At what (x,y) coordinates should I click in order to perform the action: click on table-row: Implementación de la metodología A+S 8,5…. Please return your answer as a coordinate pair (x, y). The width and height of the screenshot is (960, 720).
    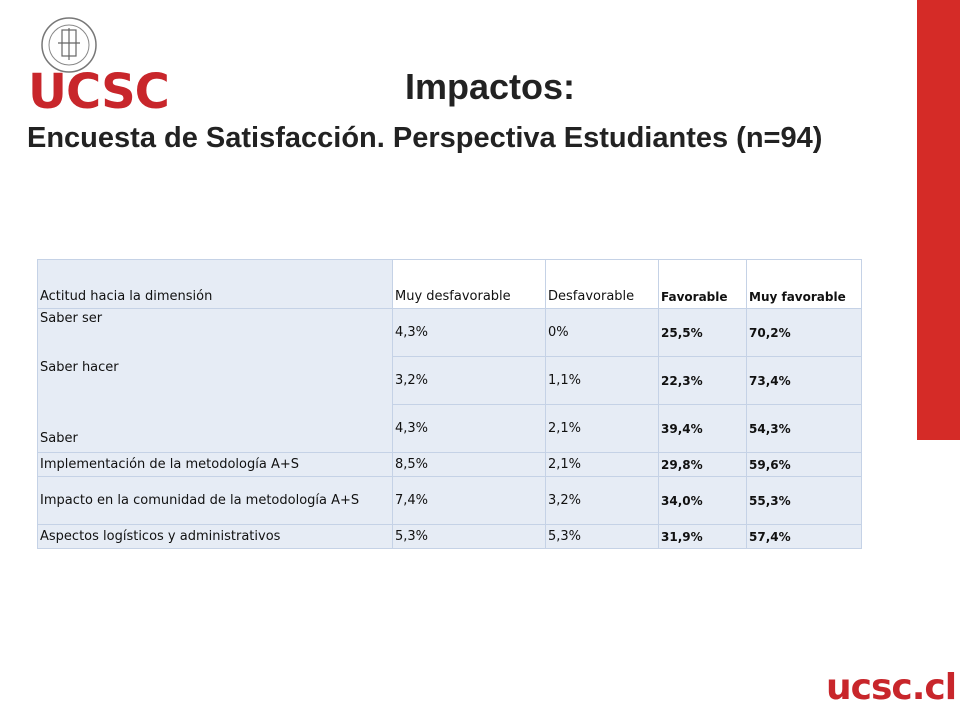
    Looking at the image, I should click on (449, 464).